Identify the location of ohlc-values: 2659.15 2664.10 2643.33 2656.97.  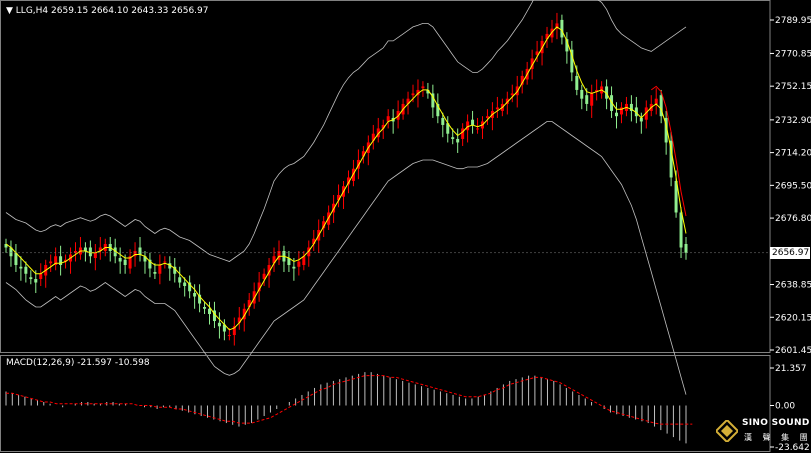
(130, 11).